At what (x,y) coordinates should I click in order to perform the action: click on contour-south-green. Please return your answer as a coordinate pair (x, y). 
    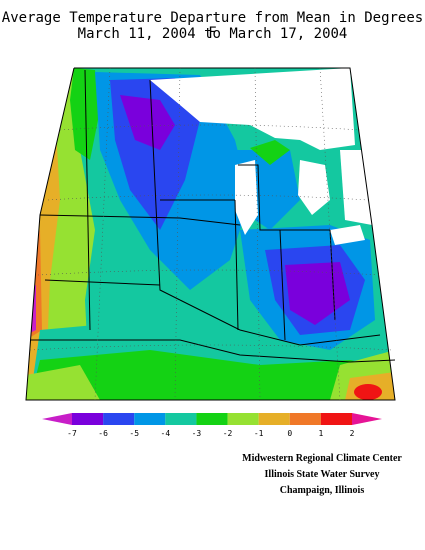
    Looking at the image, I should click on (212, 375).